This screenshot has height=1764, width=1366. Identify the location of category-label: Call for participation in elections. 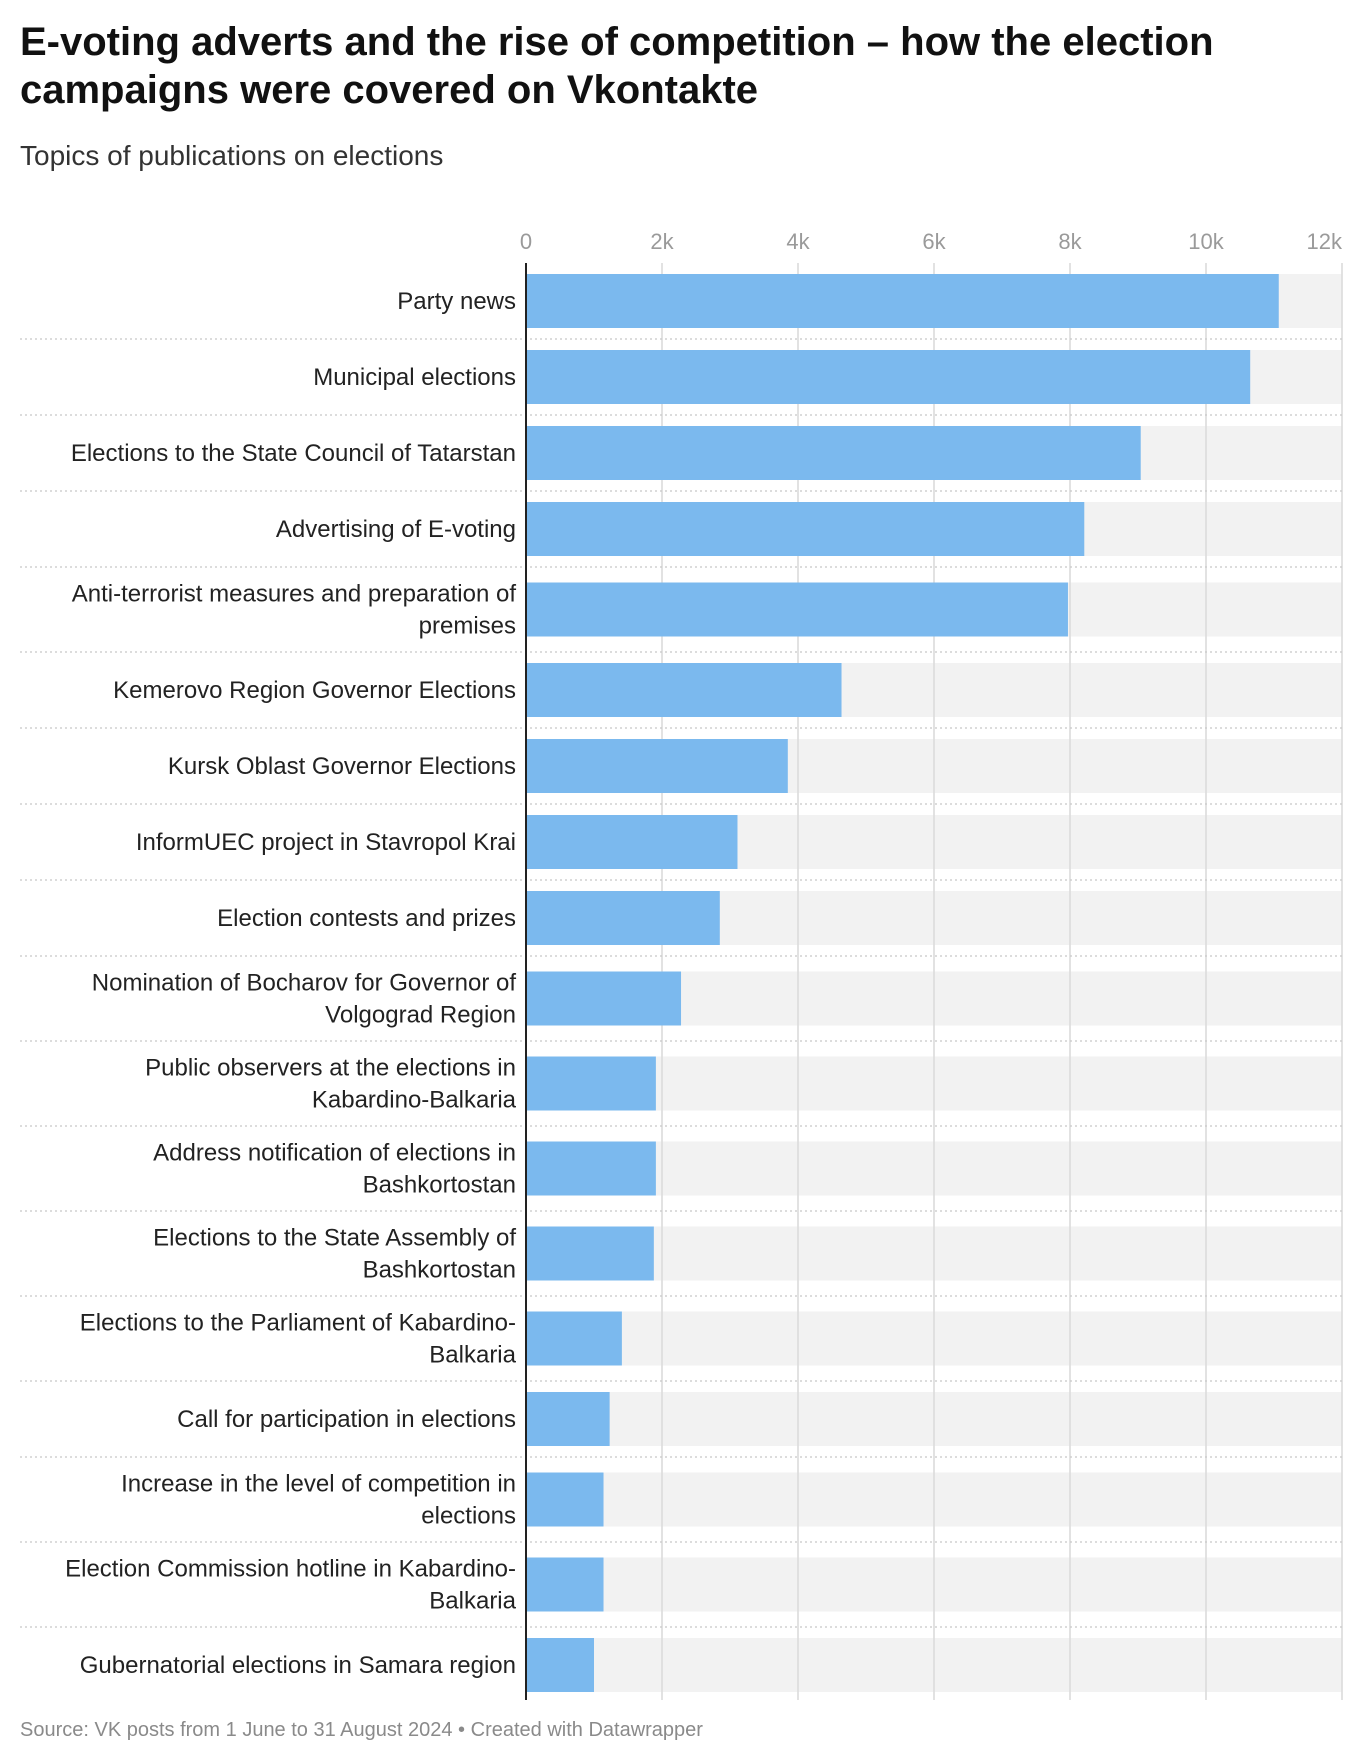
(346, 1419).